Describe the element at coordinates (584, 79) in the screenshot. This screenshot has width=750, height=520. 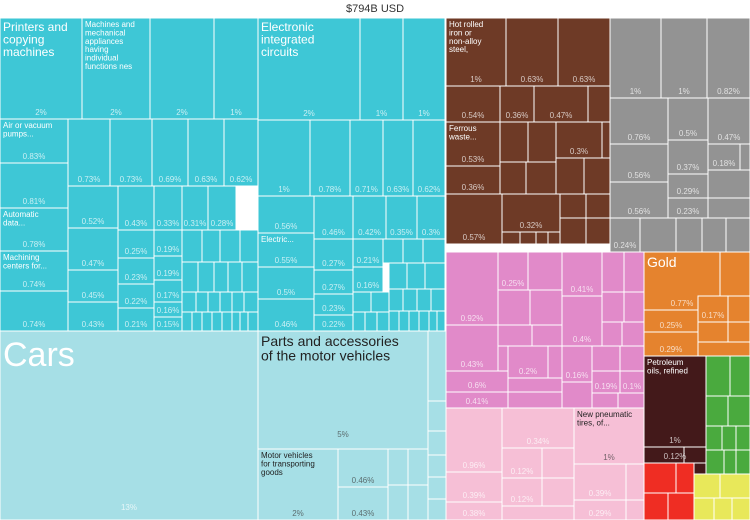
I see `tile-value: 0.63%` at that location.